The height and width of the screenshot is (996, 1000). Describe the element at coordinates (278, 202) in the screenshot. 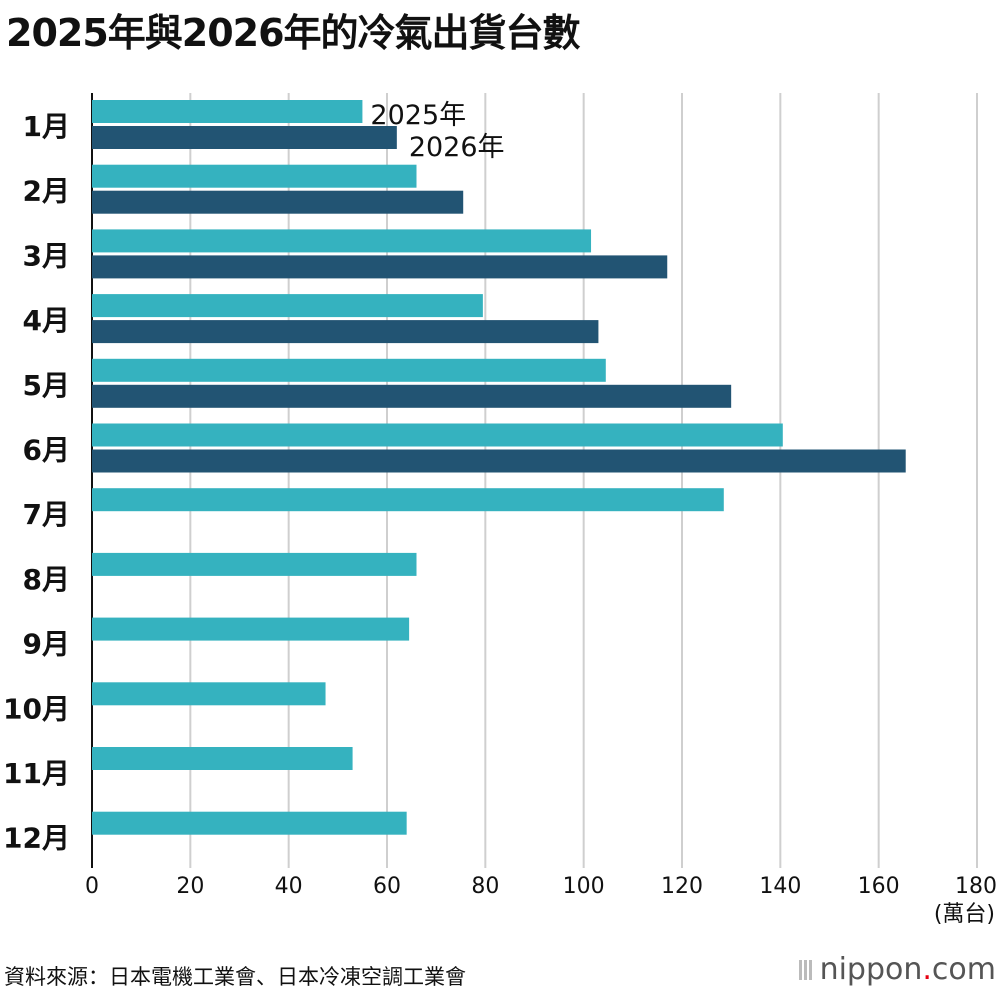

I see `bar-2026年-2月` at that location.